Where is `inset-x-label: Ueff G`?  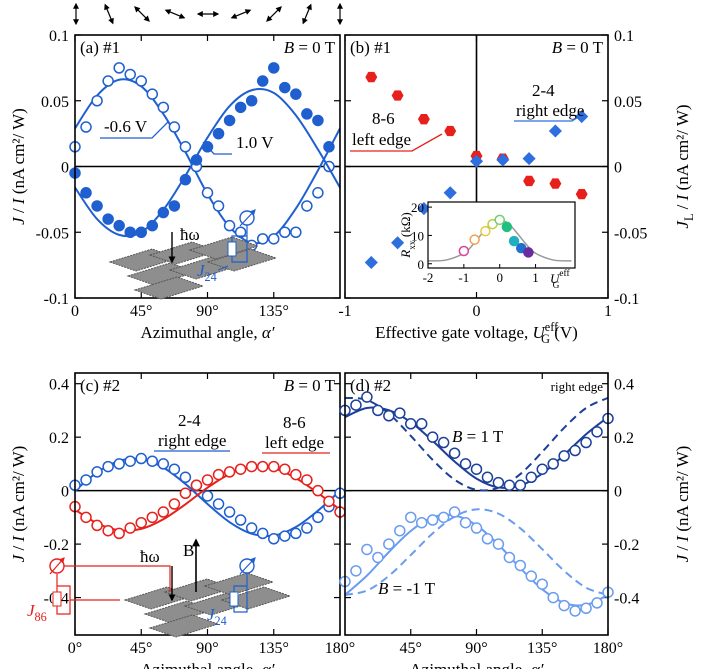 inset-x-label: Ueff G is located at coordinates (560, 279).